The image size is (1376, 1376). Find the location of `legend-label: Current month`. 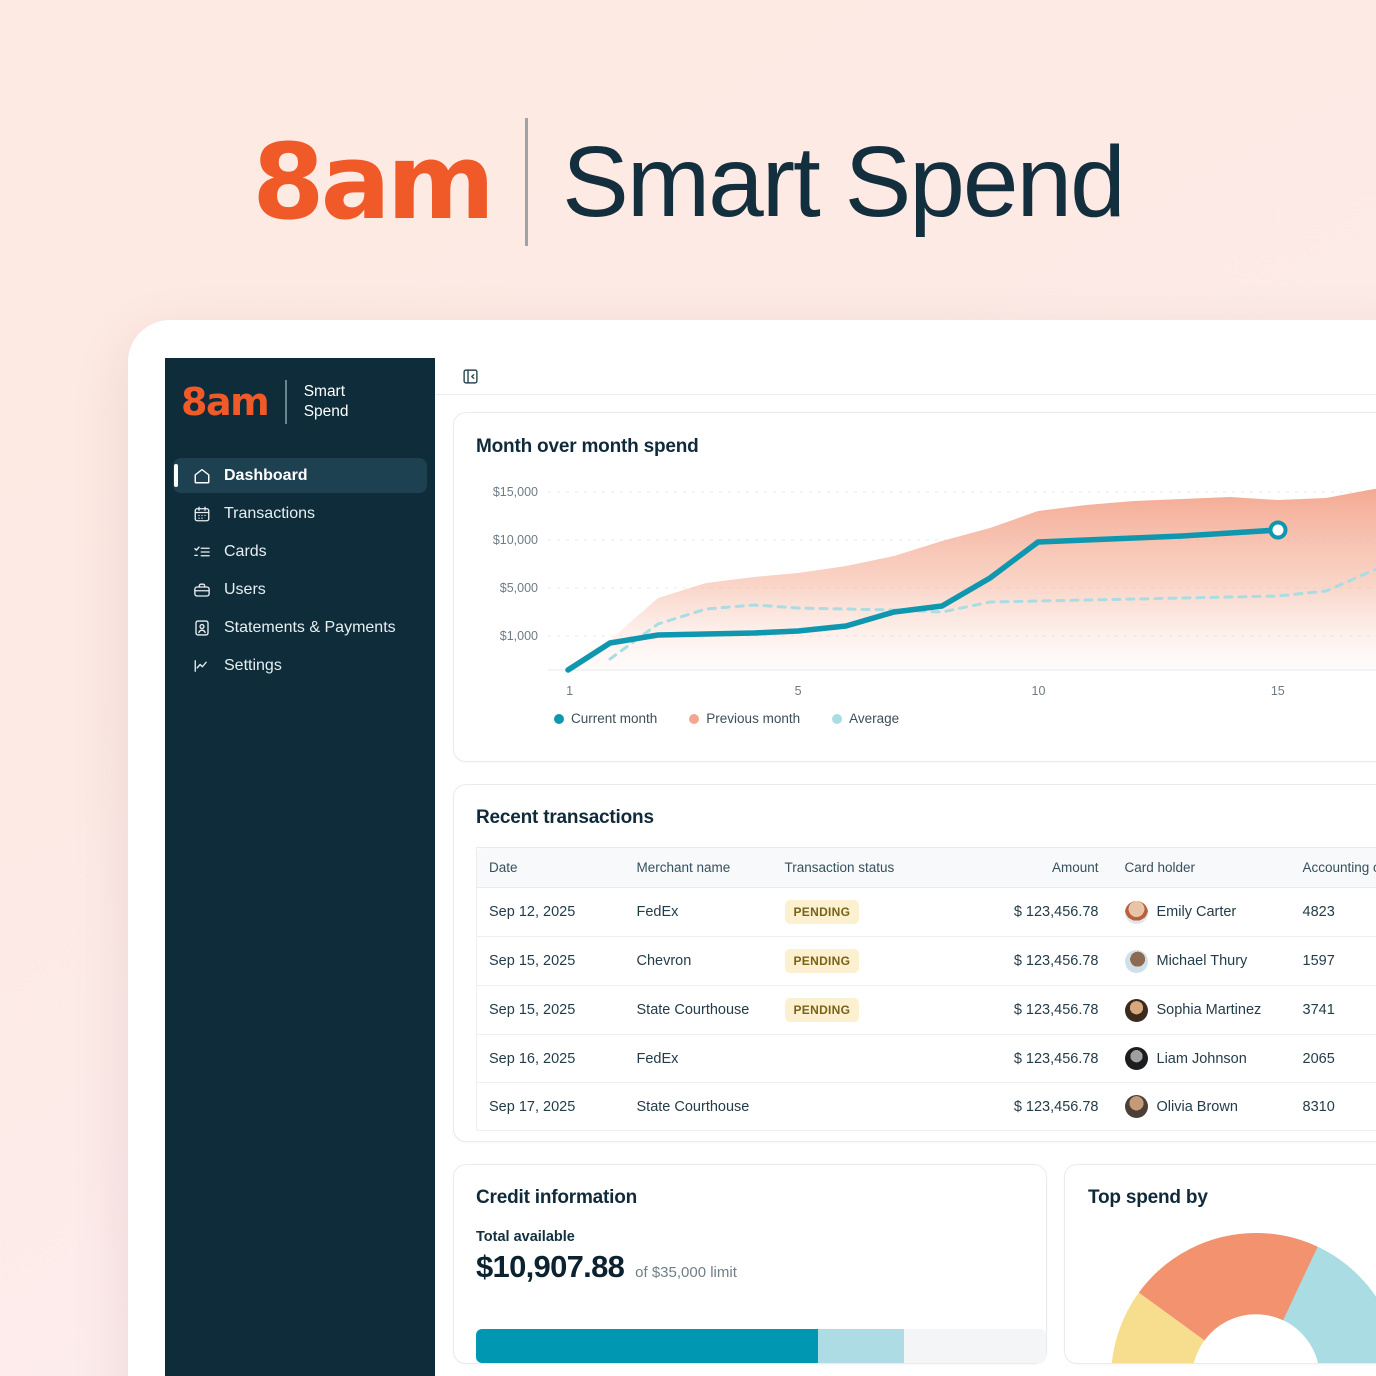

legend-label: Current month is located at coordinates (614, 718).